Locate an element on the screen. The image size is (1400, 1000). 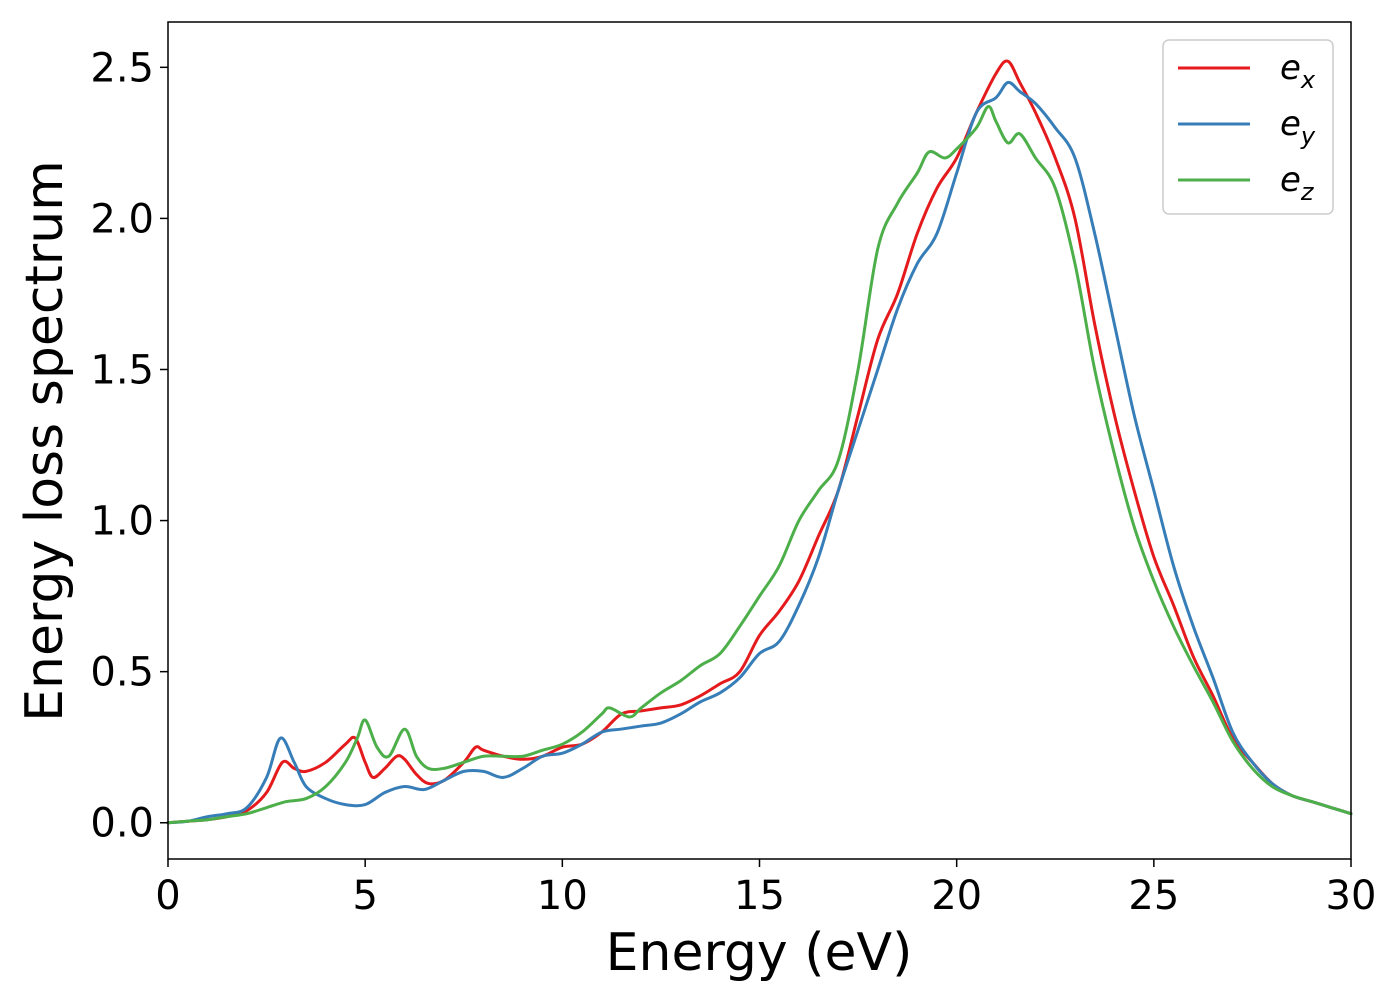
x-tick-label: 15 is located at coordinates (759, 896).